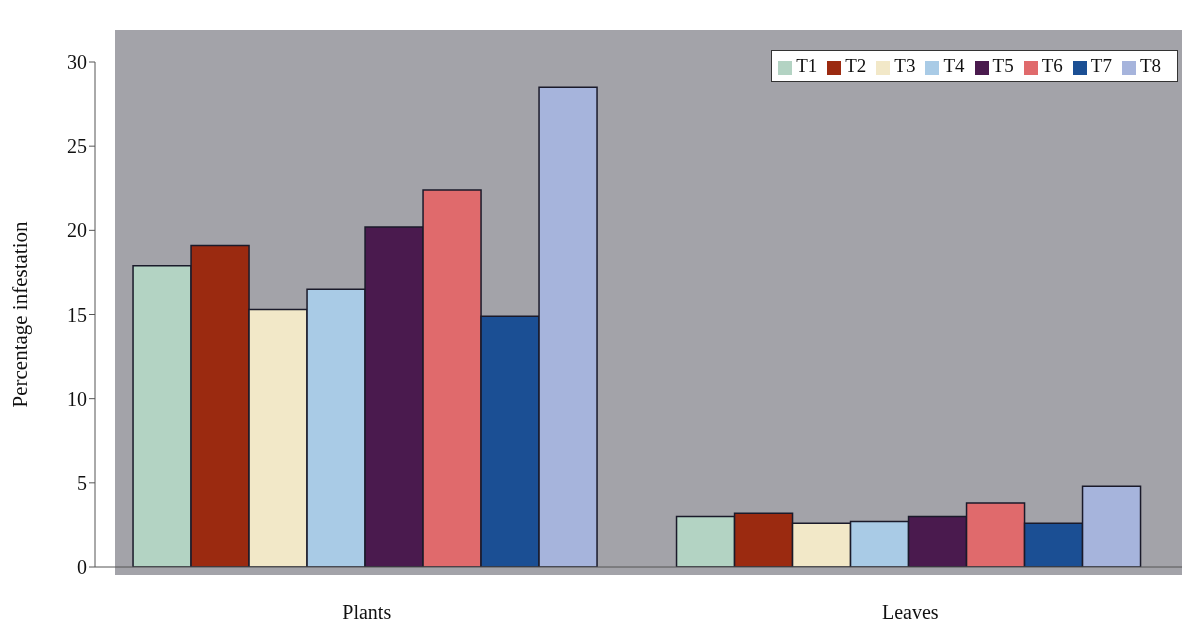 This screenshot has width=1182, height=637. I want to click on y-tick-label: 0, so click(82, 567).